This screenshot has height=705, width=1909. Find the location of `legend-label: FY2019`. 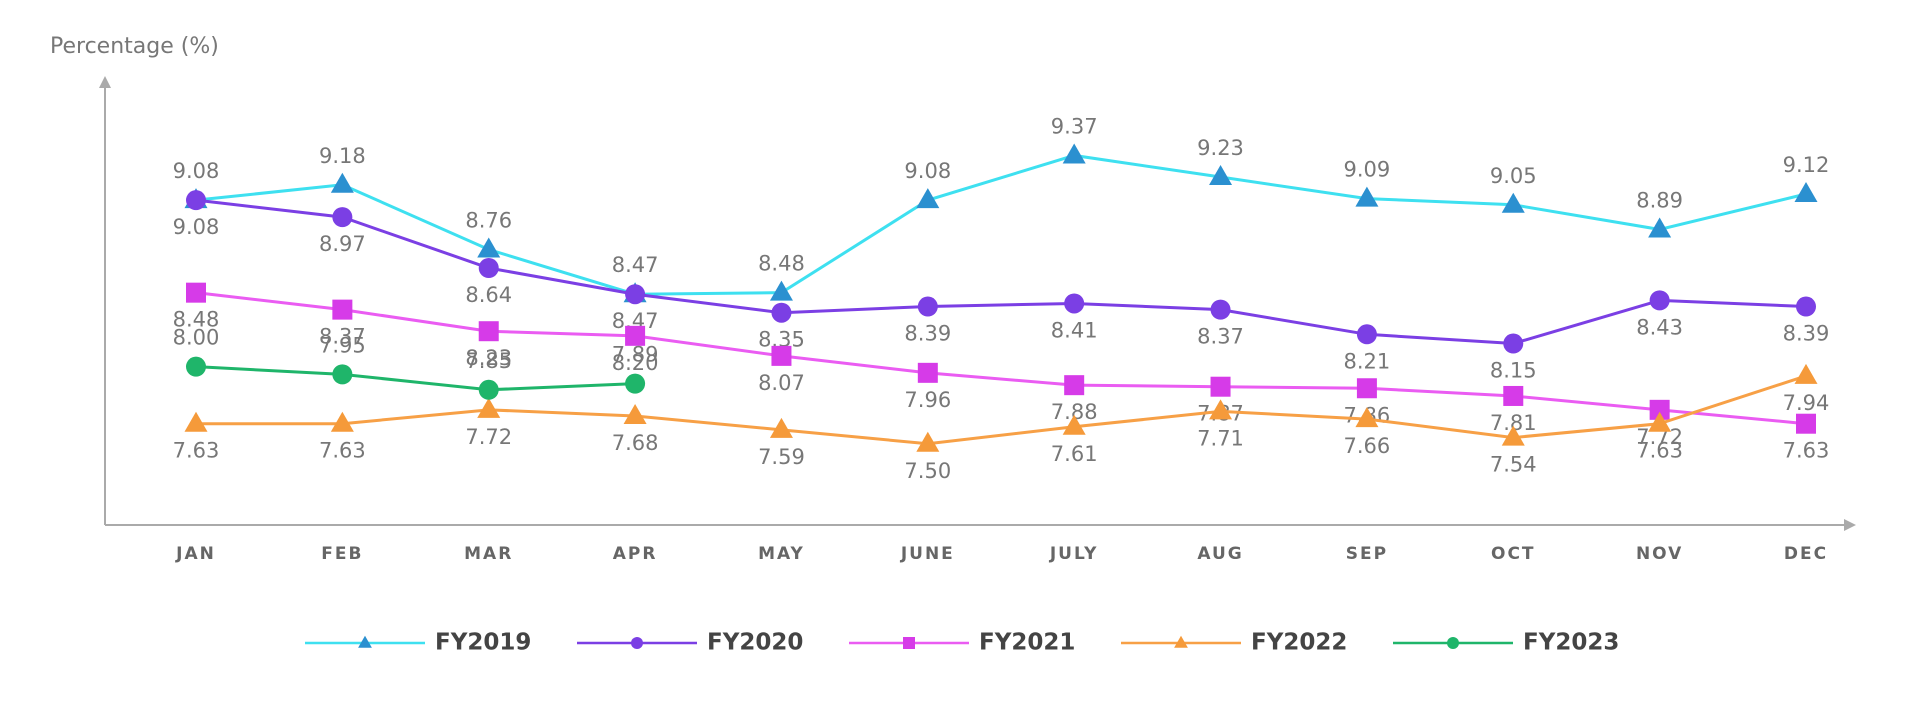

legend-label: FY2019 is located at coordinates (483, 643).